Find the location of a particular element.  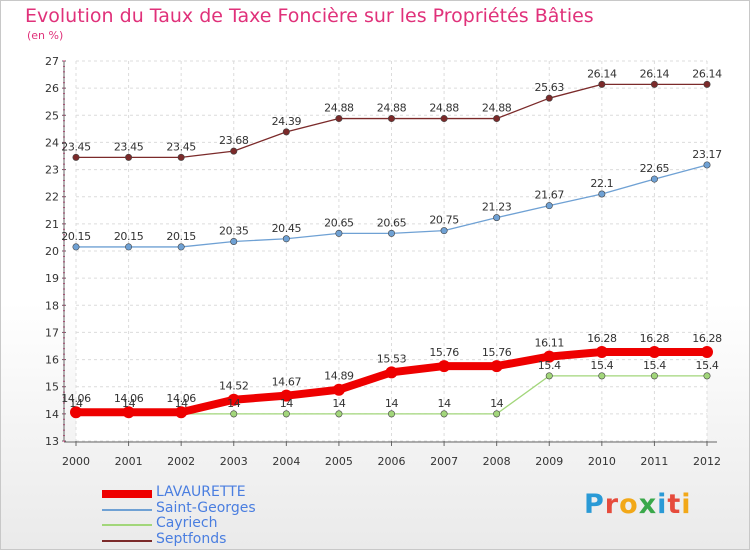

data-label-lavaurette: 14.89 is located at coordinates (339, 376).